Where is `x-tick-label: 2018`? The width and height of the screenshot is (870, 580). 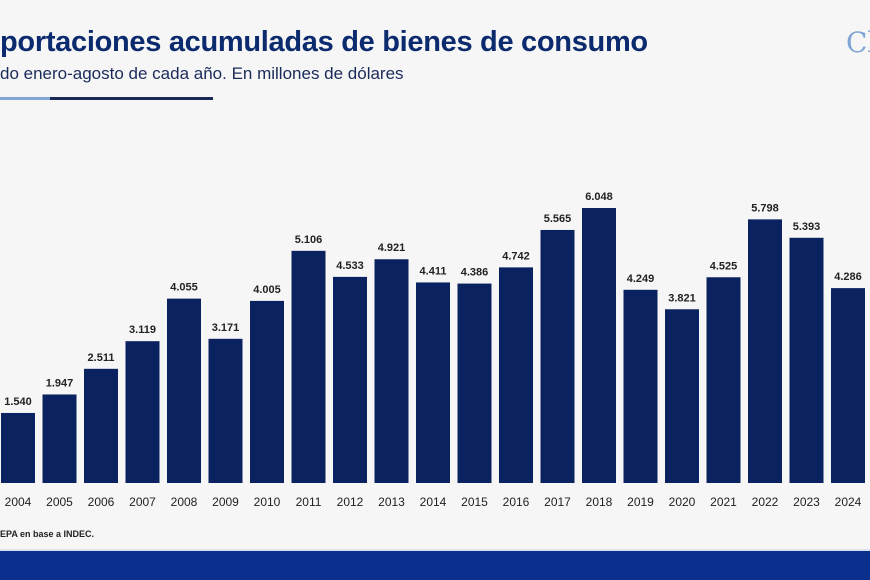 x-tick-label: 2018 is located at coordinates (599, 502).